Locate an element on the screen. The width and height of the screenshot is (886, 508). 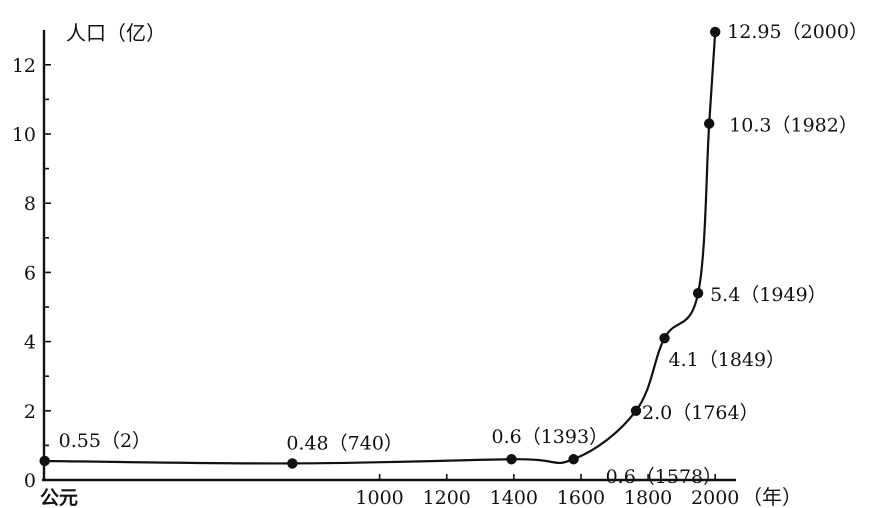
y-axis-label: 人口（亿） is located at coordinates (116, 33).